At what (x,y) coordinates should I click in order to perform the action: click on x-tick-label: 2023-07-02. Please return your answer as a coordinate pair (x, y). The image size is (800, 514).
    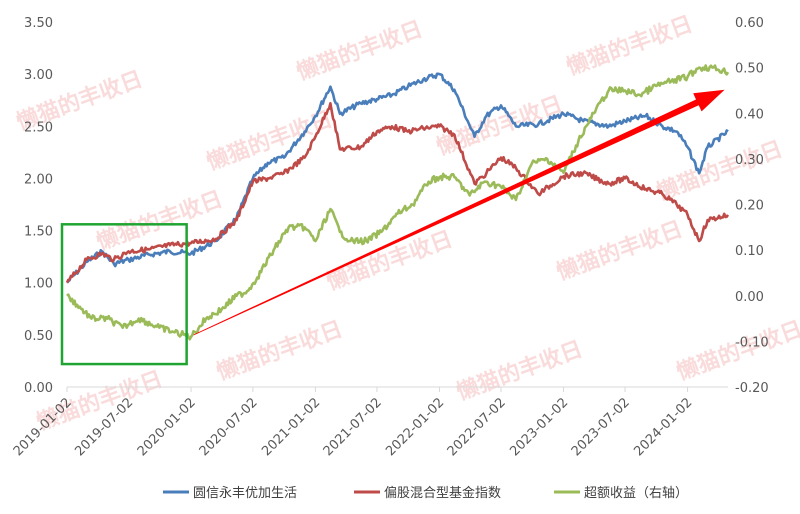
    Looking at the image, I should click on (601, 427).